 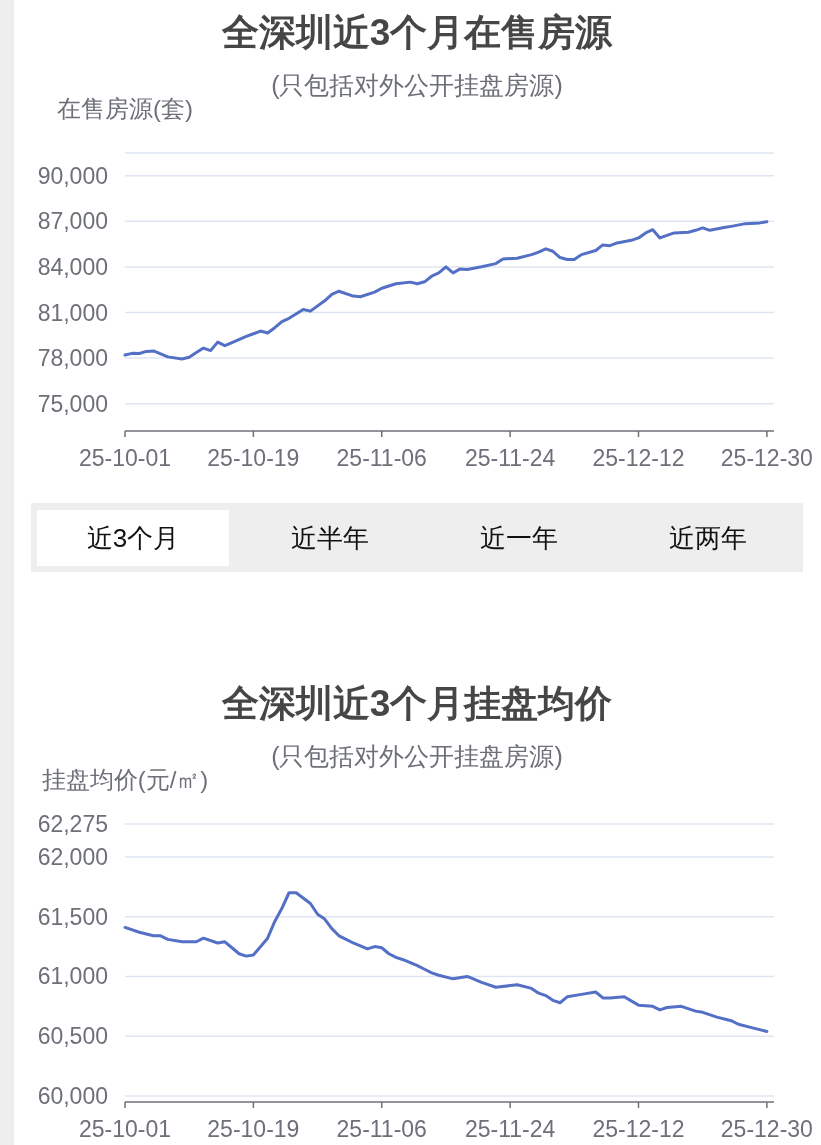 I want to click on y-axis-title: 挂盘均价(元/㎡), so click(x=125, y=779).